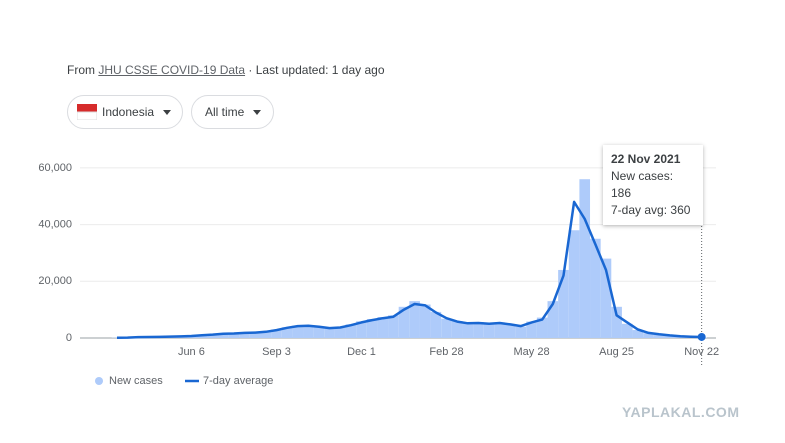 Image resolution: width=785 pixels, height=443 pixels. Describe the element at coordinates (639, 210) in the screenshot. I see `tooltip-label: 7-day avg:` at that location.